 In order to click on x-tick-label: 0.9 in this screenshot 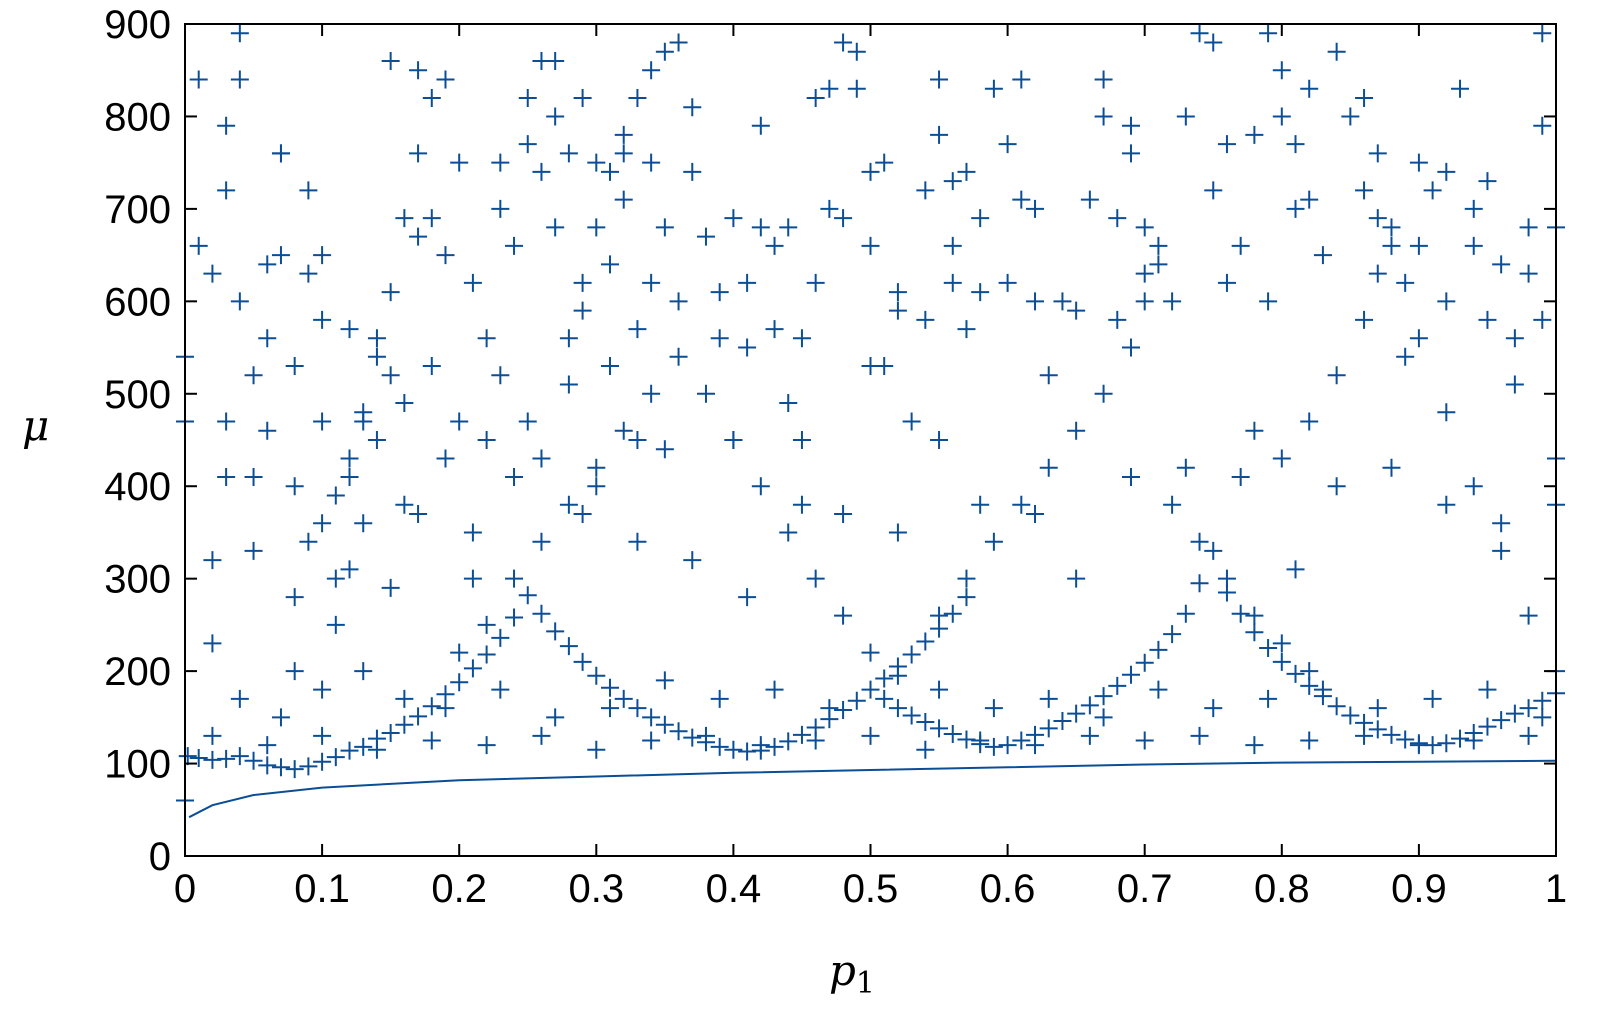, I will do `click(1419, 889)`.